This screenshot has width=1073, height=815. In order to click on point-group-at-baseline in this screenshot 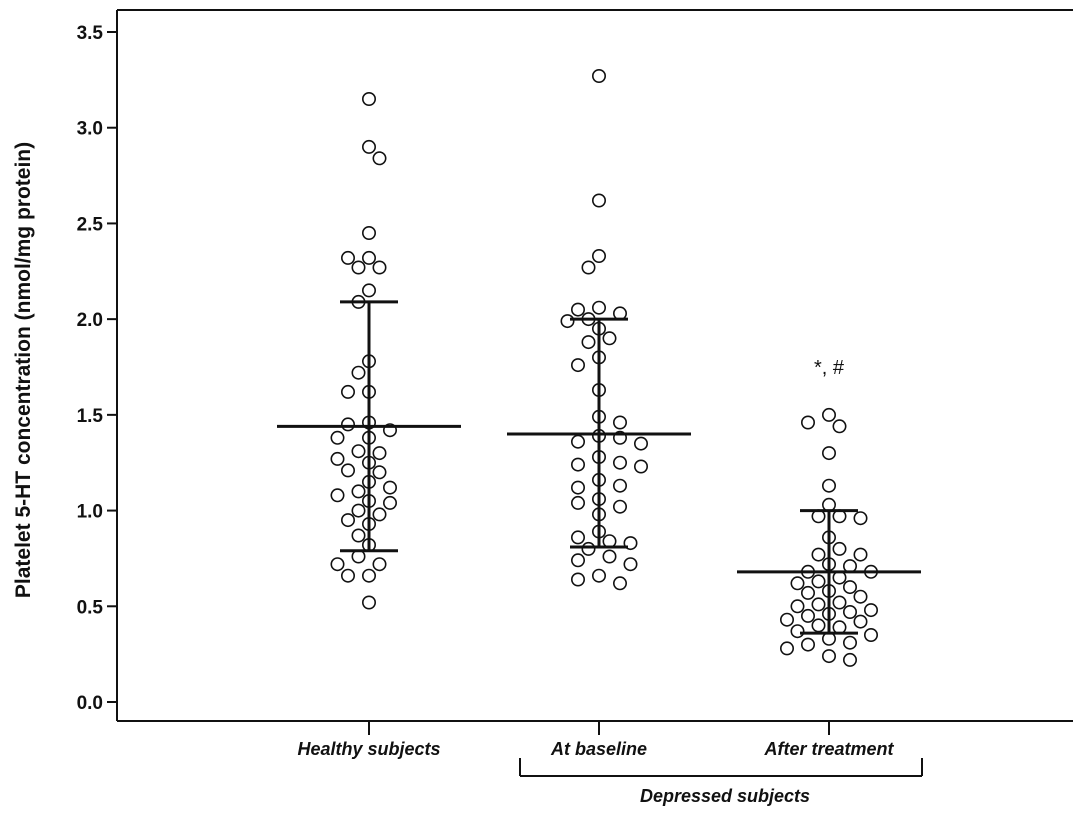, I will do `click(604, 330)`.